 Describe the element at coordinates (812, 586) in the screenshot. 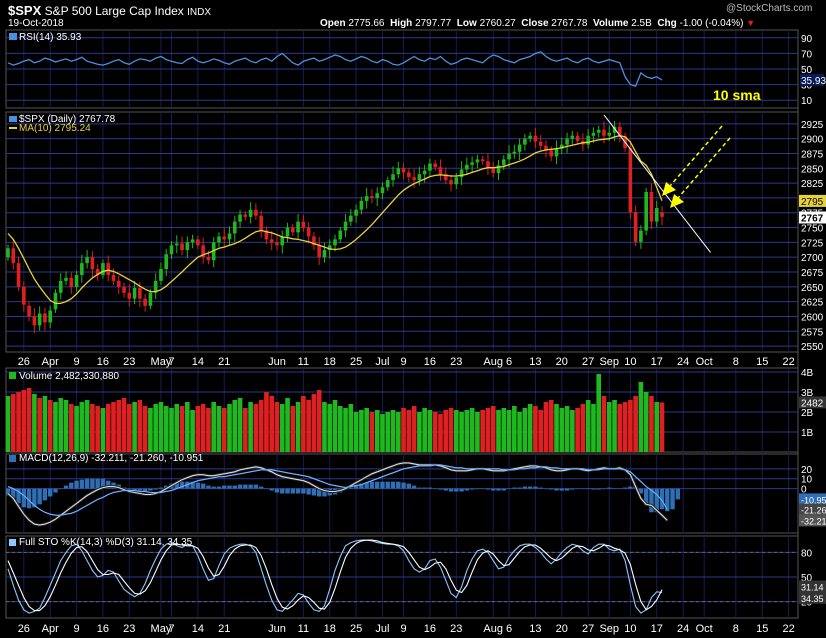

I see `sto-last-box` at that location.